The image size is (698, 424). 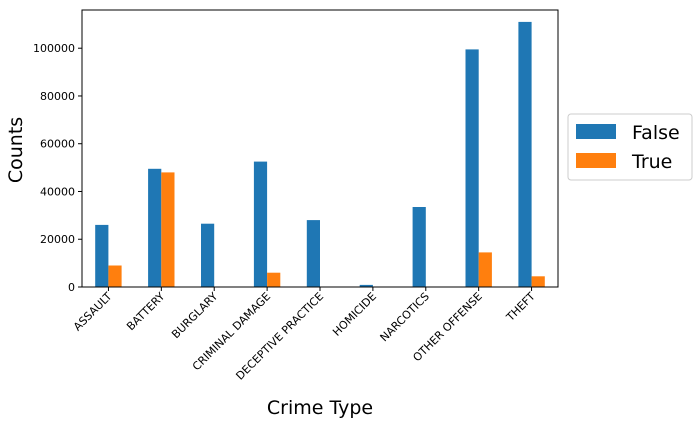 What do you see at coordinates (520, 307) in the screenshot?
I see `x-tick-label: THEFT` at bounding box center [520, 307].